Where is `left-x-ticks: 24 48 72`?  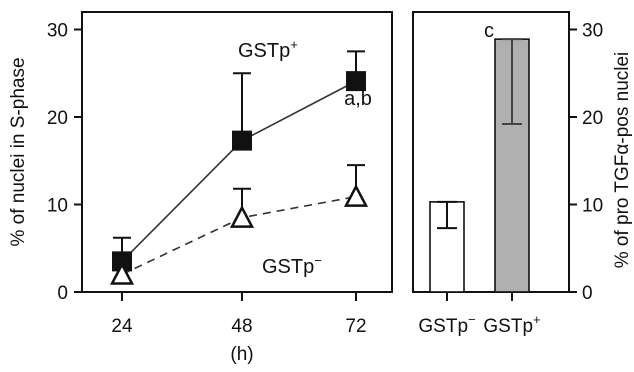
left-x-ticks: 24 48 72 is located at coordinates (239, 314).